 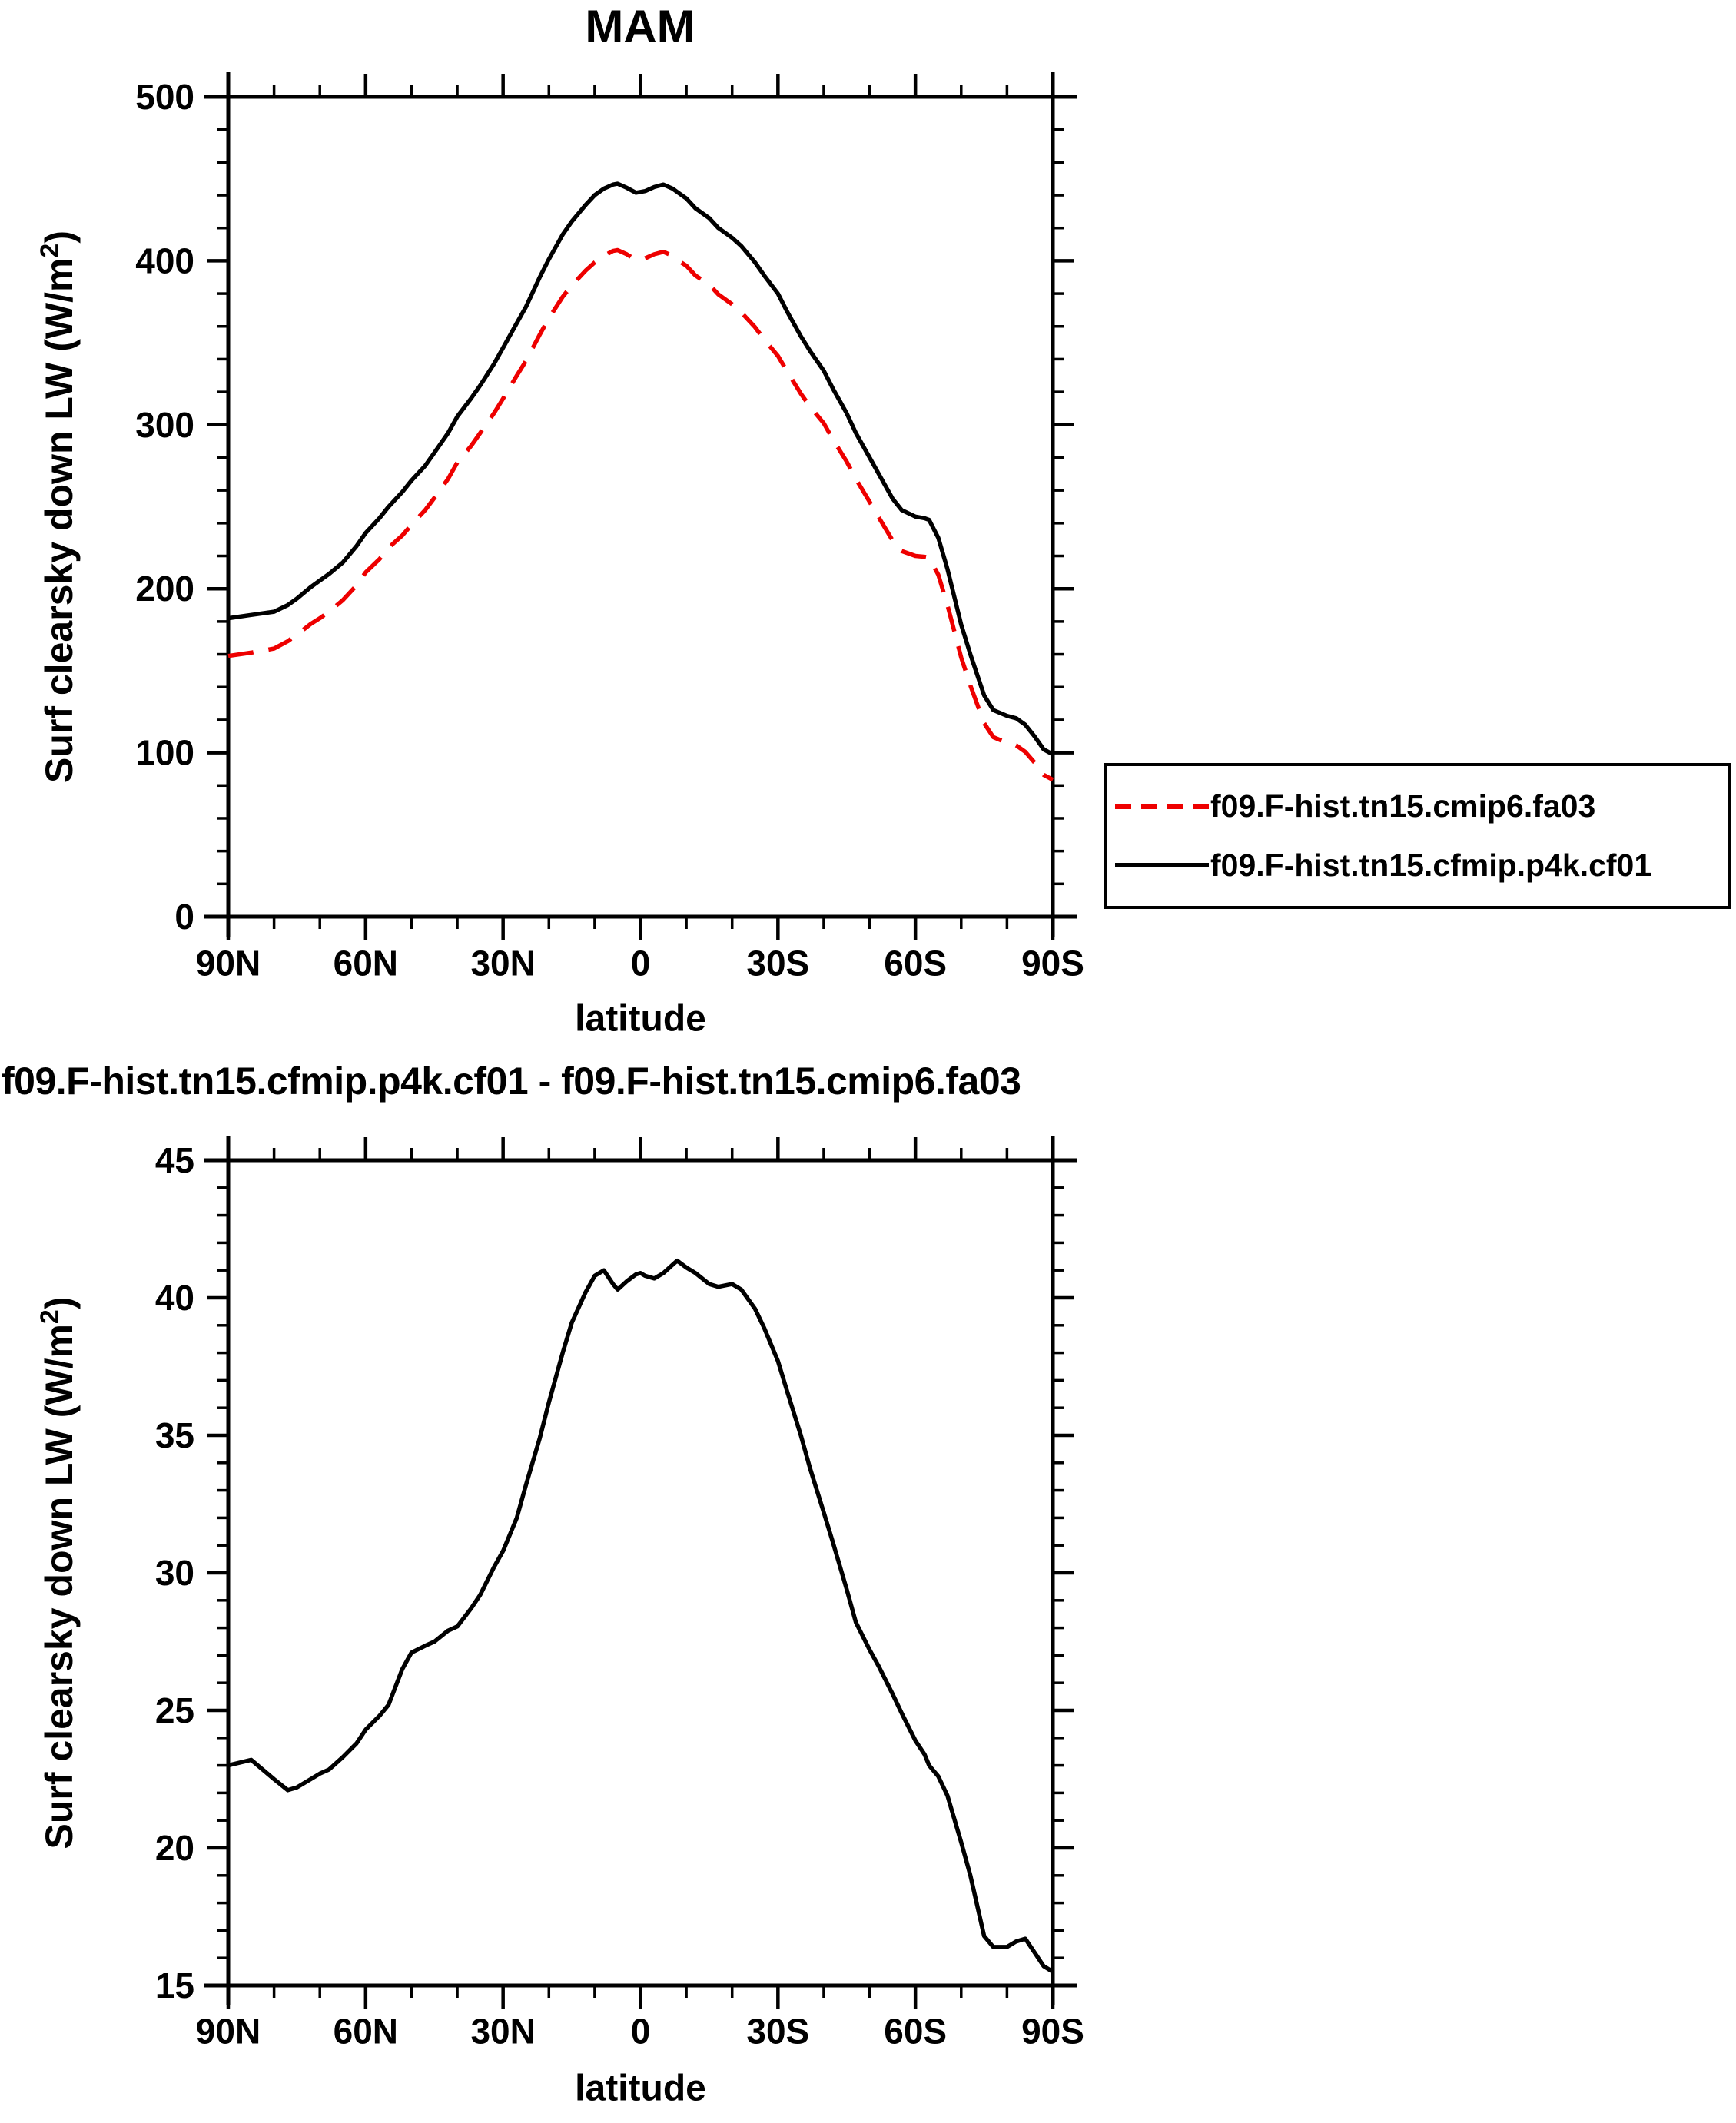 What do you see at coordinates (164, 589) in the screenshot?
I see `y-tick-label: 200` at bounding box center [164, 589].